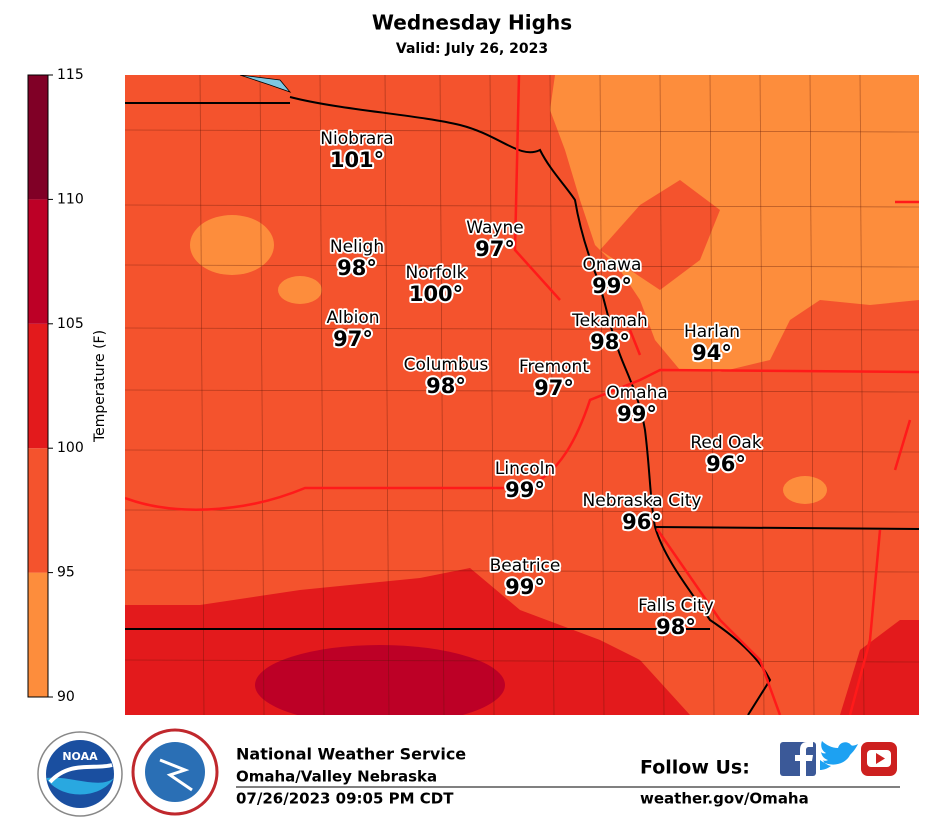 This screenshot has height=840, width=944. What do you see at coordinates (357, 247) in the screenshot?
I see `city-name: Neligh` at bounding box center [357, 247].